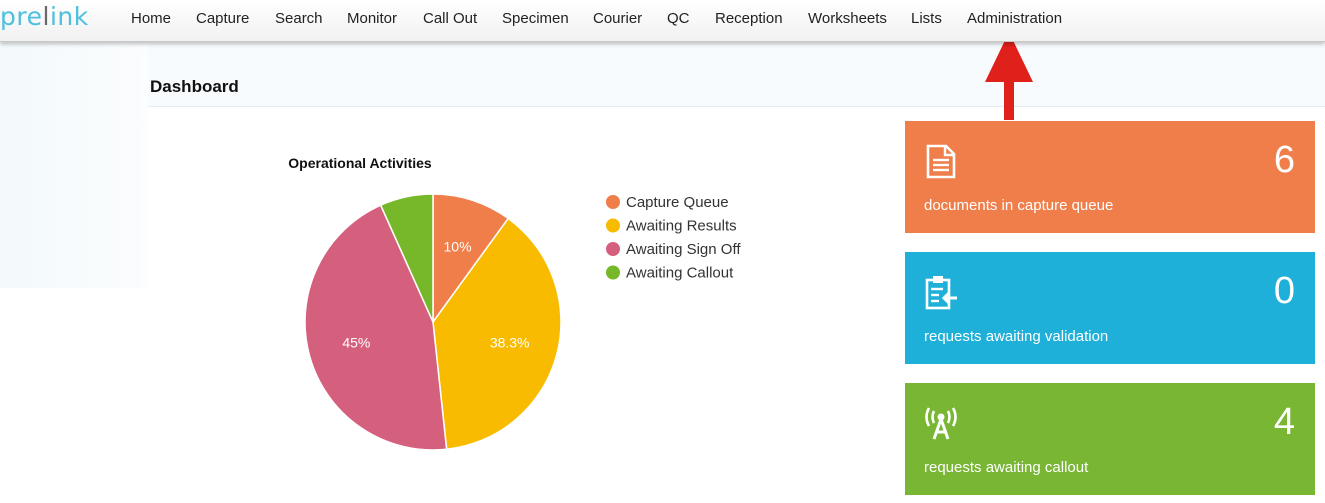  I want to click on pie-slice-label: 45%, so click(356, 343).